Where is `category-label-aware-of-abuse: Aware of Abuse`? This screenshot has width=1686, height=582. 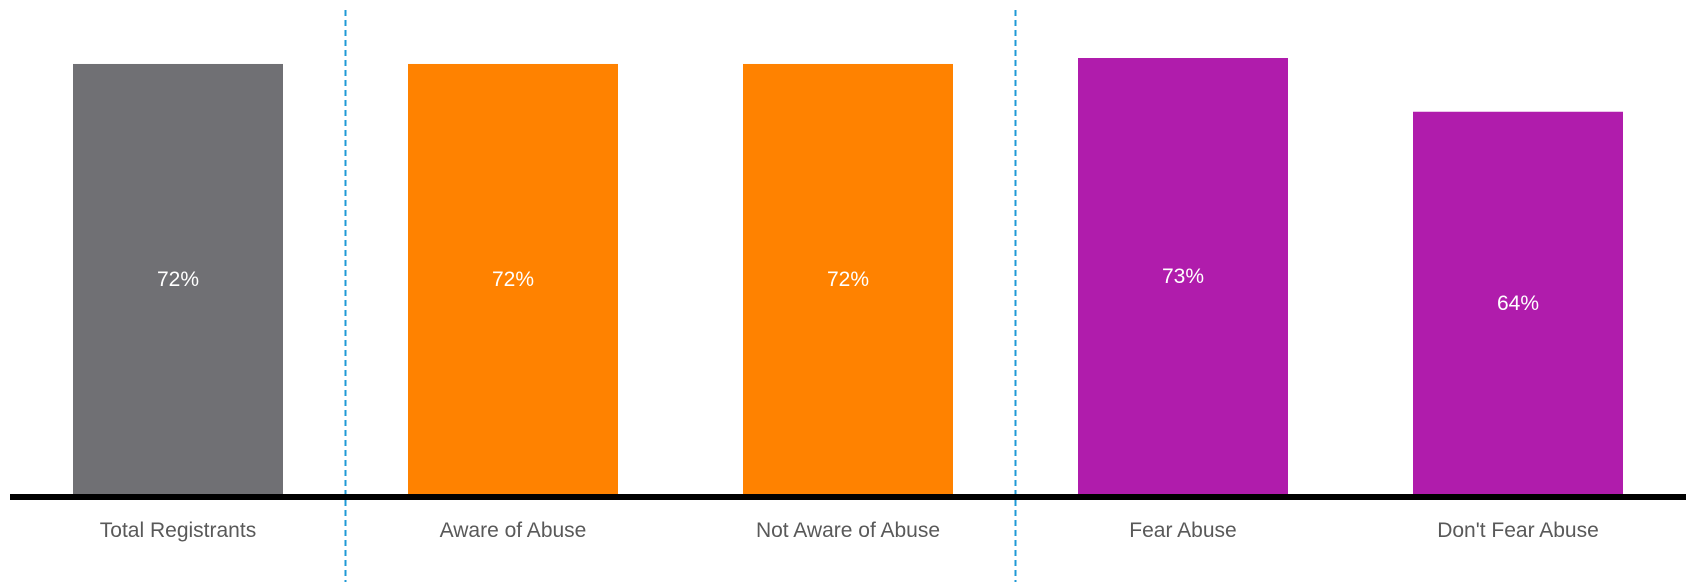 category-label-aware-of-abuse: Aware of Abuse is located at coordinates (513, 530).